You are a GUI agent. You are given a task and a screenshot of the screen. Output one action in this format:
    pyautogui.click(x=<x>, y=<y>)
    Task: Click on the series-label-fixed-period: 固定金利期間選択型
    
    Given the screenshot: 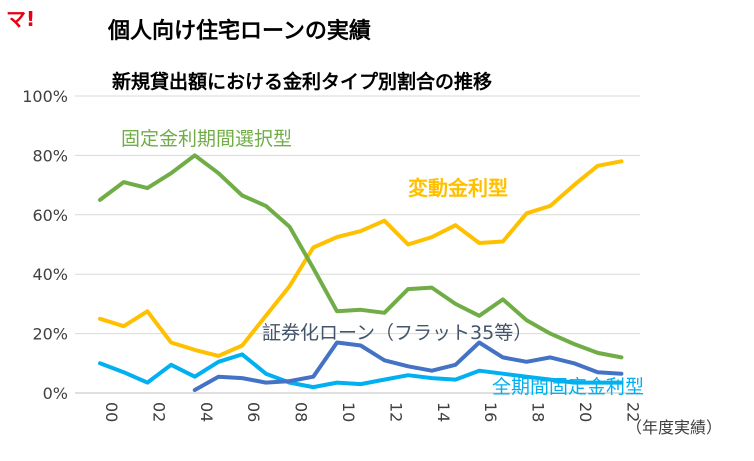 What is the action you would take?
    pyautogui.click(x=206, y=139)
    